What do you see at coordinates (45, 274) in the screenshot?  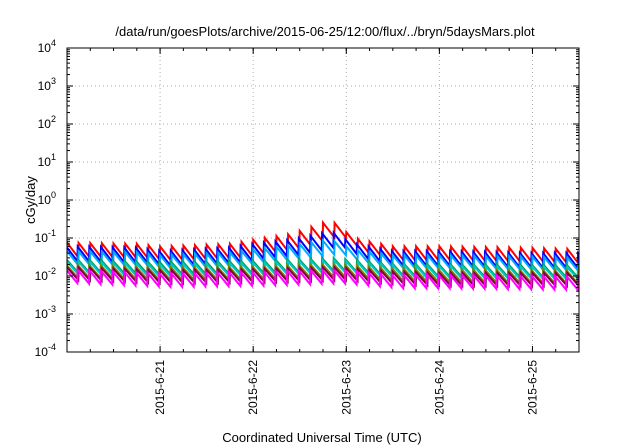 I see `y-tick-label: 10⁻²` at bounding box center [45, 274].